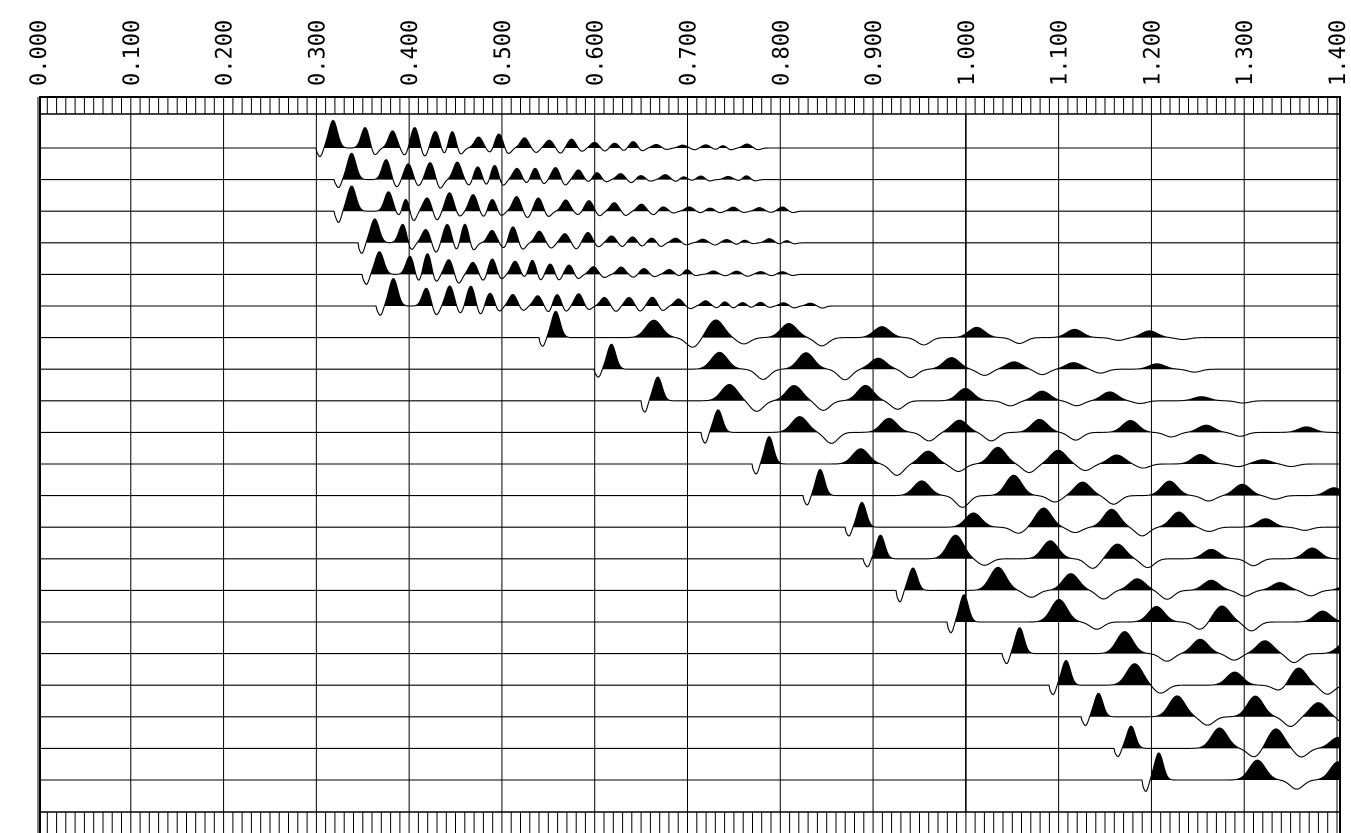 This screenshot has height=833, width=1351. I want to click on x-tick-label-6: 0.600, so click(596, 53).